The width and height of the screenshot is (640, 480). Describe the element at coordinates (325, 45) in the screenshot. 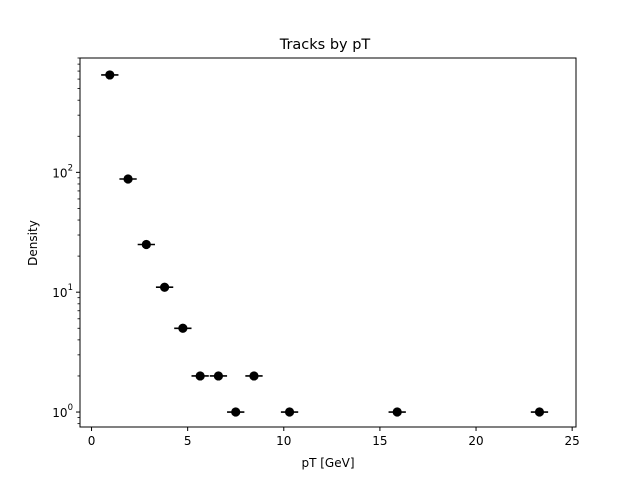

I see `chart-title: Tracks by pT` at that location.